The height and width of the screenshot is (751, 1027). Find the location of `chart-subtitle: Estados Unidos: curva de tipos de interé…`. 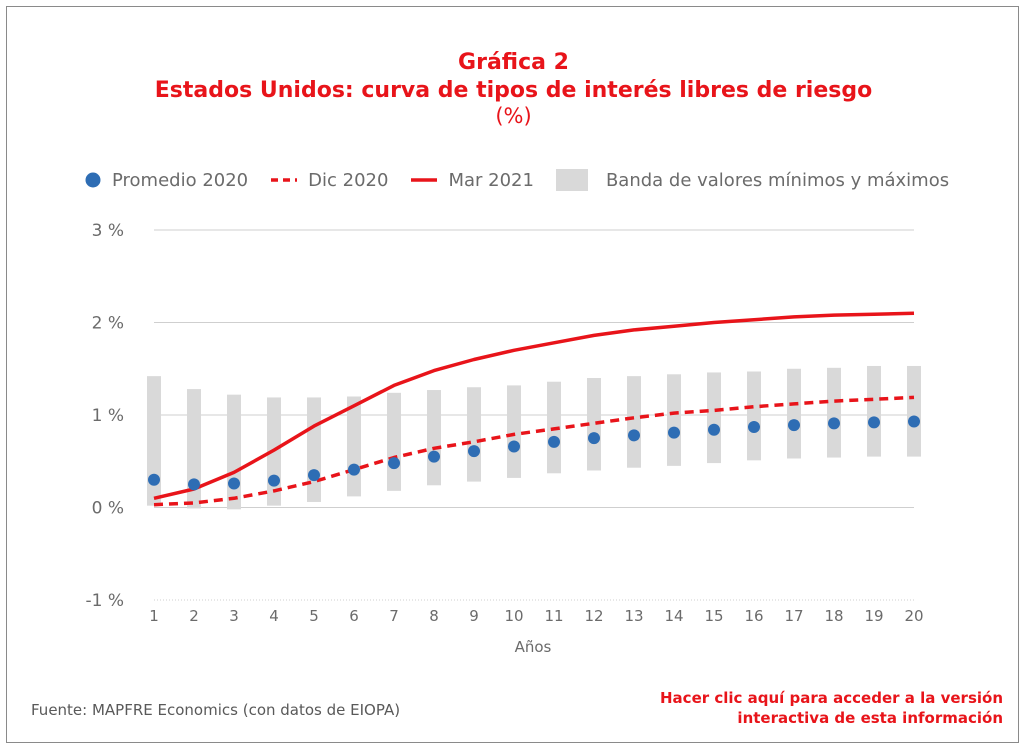

chart-subtitle: Estados Unidos: curva de tipos de interé… is located at coordinates (513, 90).